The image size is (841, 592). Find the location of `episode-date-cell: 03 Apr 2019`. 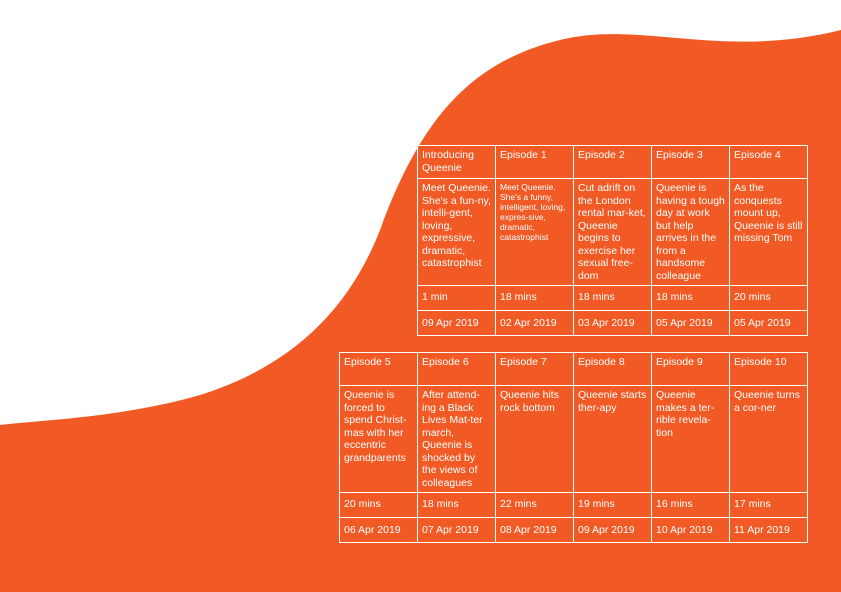

episode-date-cell: 03 Apr 2019 is located at coordinates (612, 323).